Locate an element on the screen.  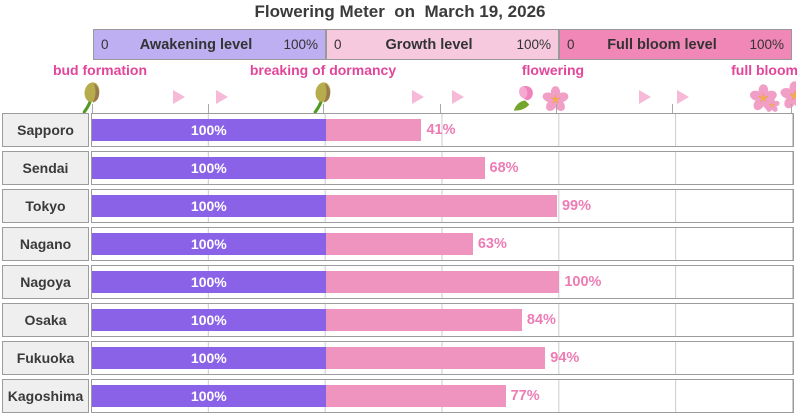
awakening-level-band: 0 Awakening level 100% is located at coordinates (209, 44).